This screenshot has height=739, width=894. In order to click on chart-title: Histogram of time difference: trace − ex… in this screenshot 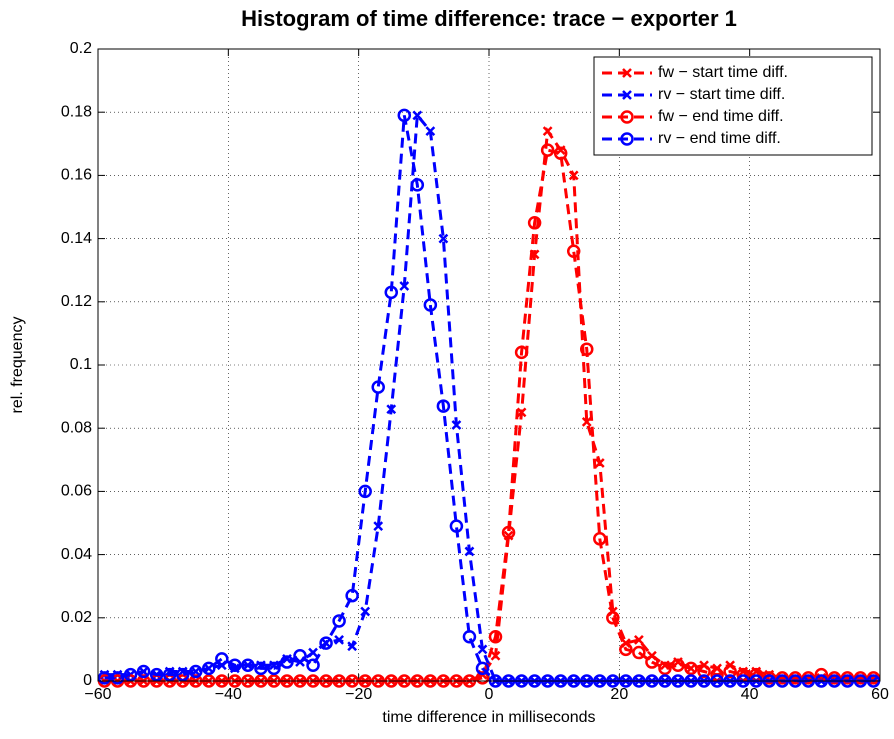, I will do `click(489, 18)`.